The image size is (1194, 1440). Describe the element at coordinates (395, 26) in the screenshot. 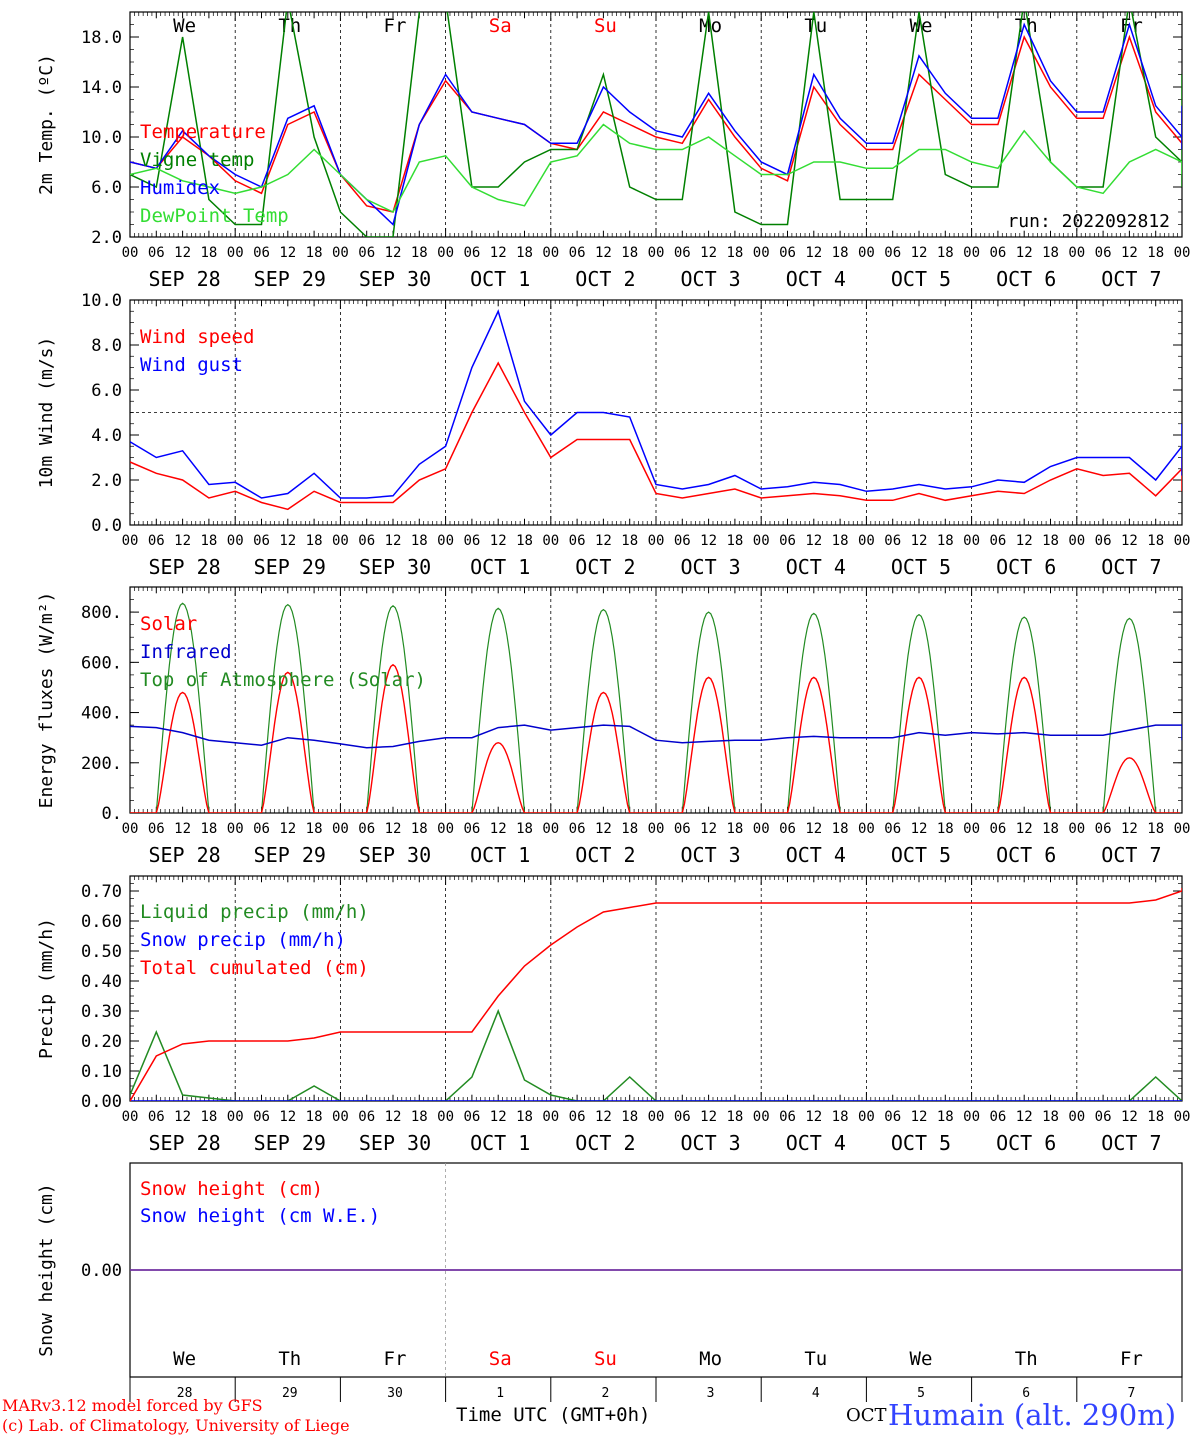

I see `weekday-label: Fr` at that location.